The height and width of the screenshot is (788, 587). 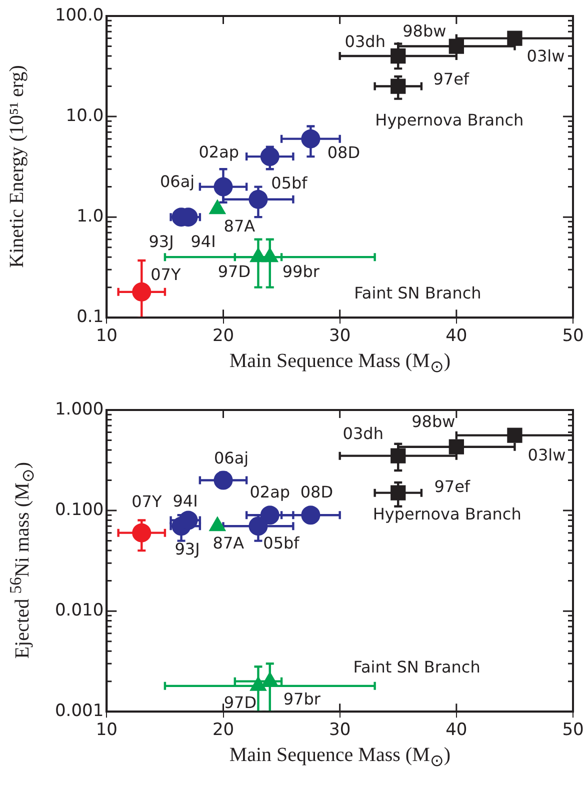 I want to click on y-tick-label: 1.000, so click(x=79, y=409).